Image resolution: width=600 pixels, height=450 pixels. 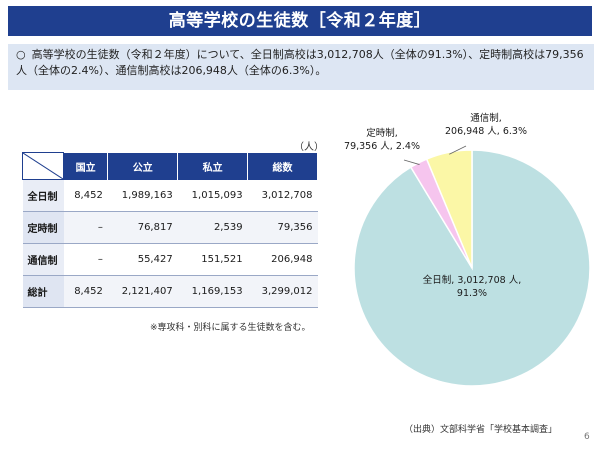 What do you see at coordinates (230, 328) in the screenshot?
I see `table-footnote: ※専攻科・別科に属する生徒数を含む。` at bounding box center [230, 328].